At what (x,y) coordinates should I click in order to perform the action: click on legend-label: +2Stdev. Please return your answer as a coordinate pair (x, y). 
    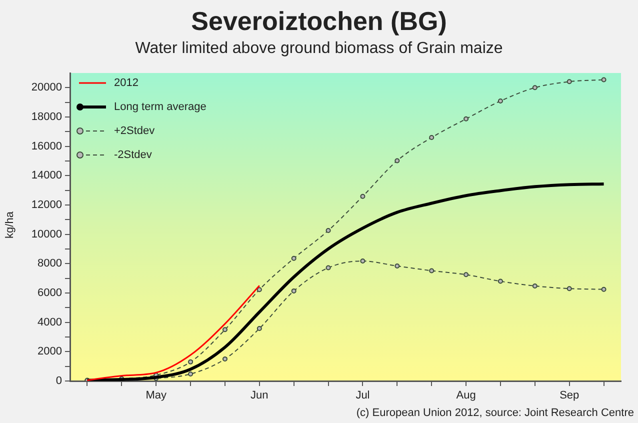
    Looking at the image, I should click on (134, 131).